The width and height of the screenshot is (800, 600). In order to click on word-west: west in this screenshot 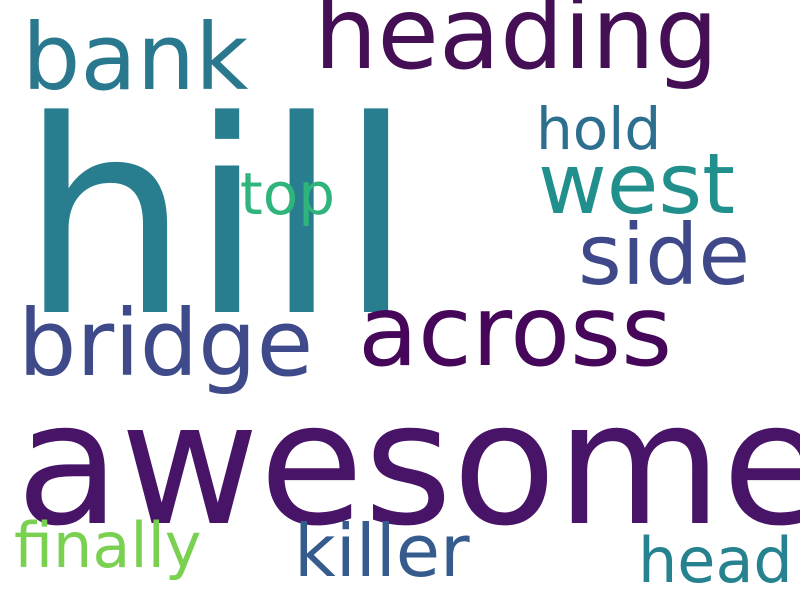, I will do `click(637, 184)`.